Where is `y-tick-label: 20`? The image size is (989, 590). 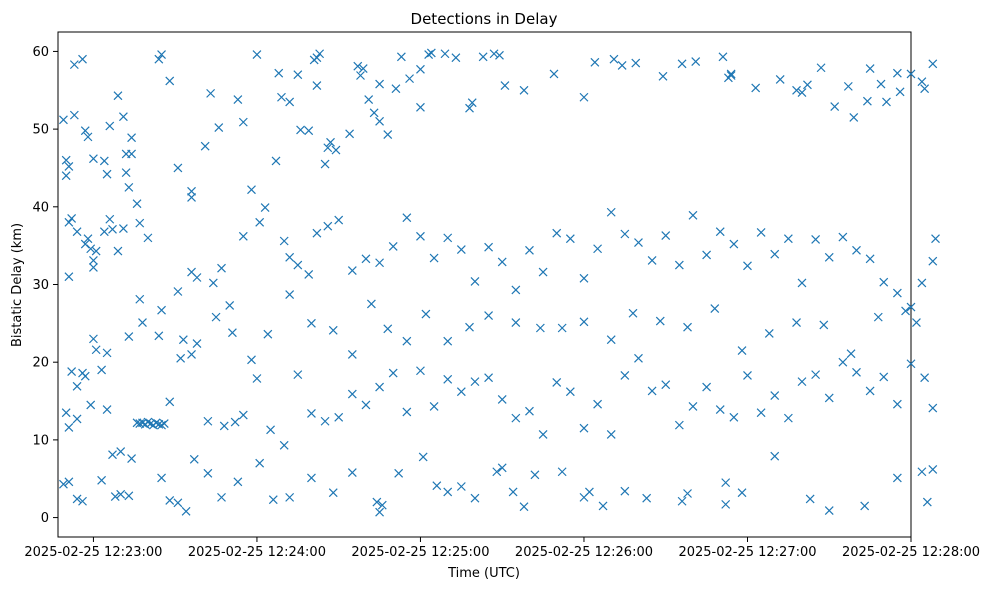
y-tick-label: 20 is located at coordinates (40, 363).